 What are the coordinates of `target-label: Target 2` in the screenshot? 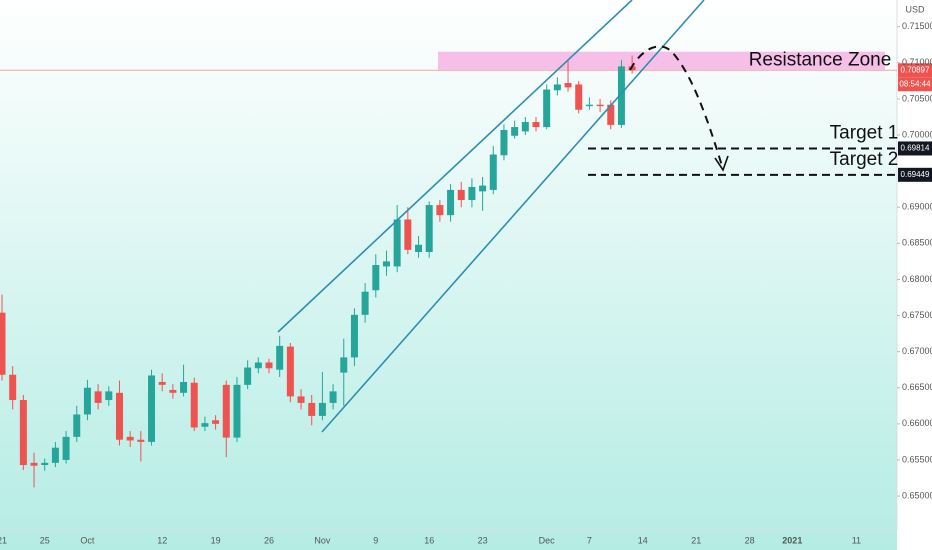 It's located at (864, 159).